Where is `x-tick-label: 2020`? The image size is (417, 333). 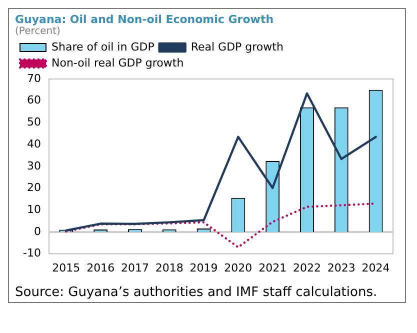 x-tick-label: 2020 is located at coordinates (238, 267).